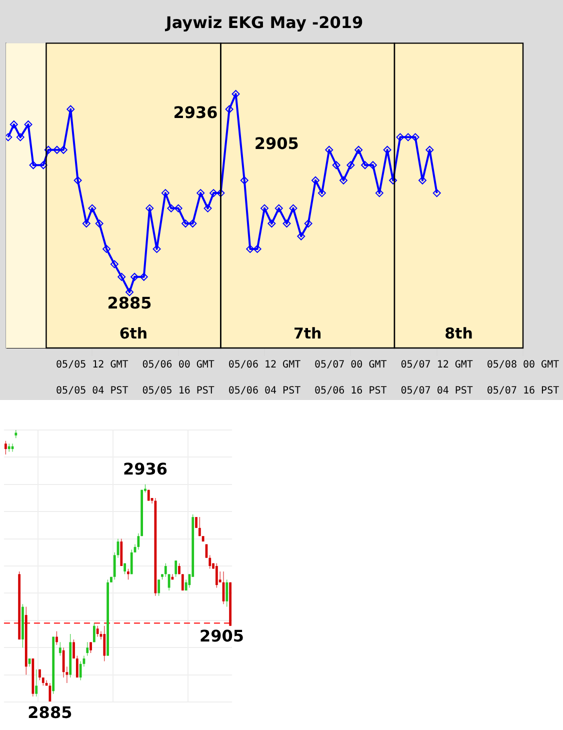 The width and height of the screenshot is (563, 730). I want to click on x2-tick-label: 05/07 16 PST, so click(523, 391).